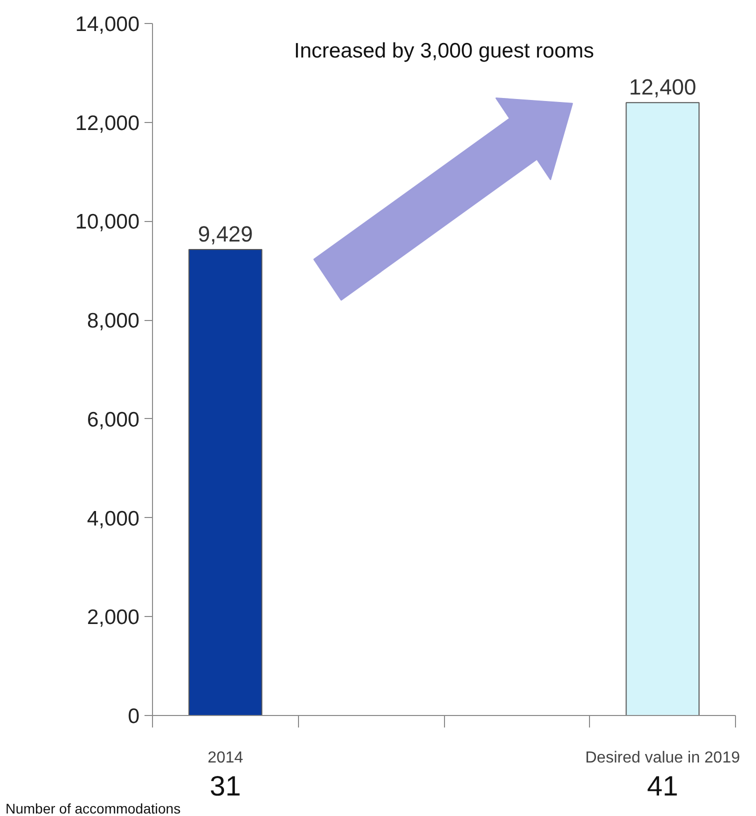 The image size is (756, 816). What do you see at coordinates (662, 758) in the screenshot?
I see `x-tick-label: Desired value in 2019` at bounding box center [662, 758].